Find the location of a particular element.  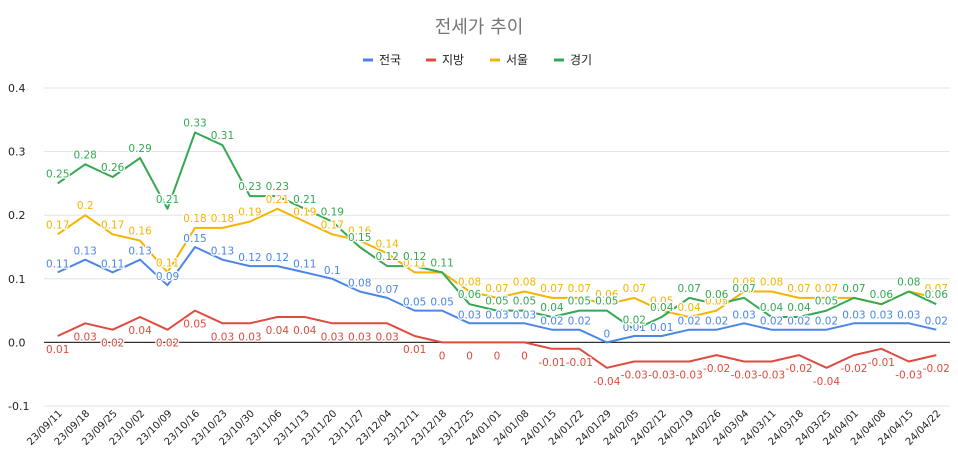

data-label: 0.25 is located at coordinates (57, 174).